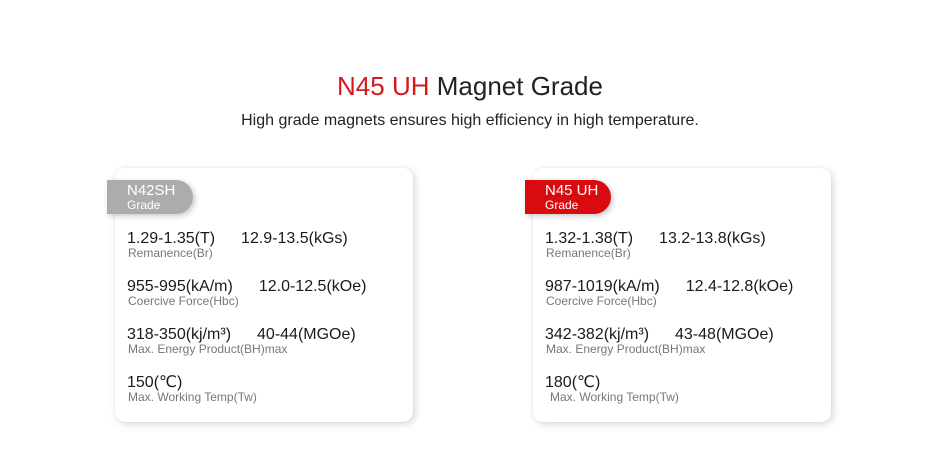  I want to click on title-rest: Magnet Grade, so click(519, 86).